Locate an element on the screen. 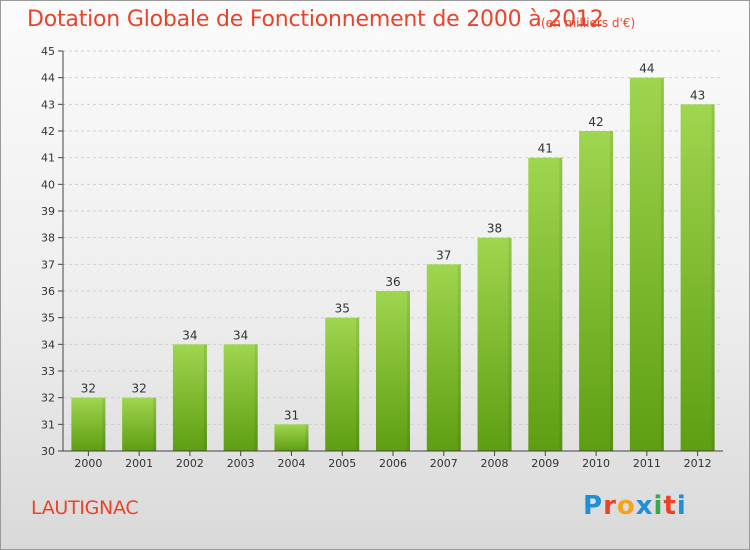 This screenshot has height=550, width=750. y-tick-label: 45 is located at coordinates (48, 51).